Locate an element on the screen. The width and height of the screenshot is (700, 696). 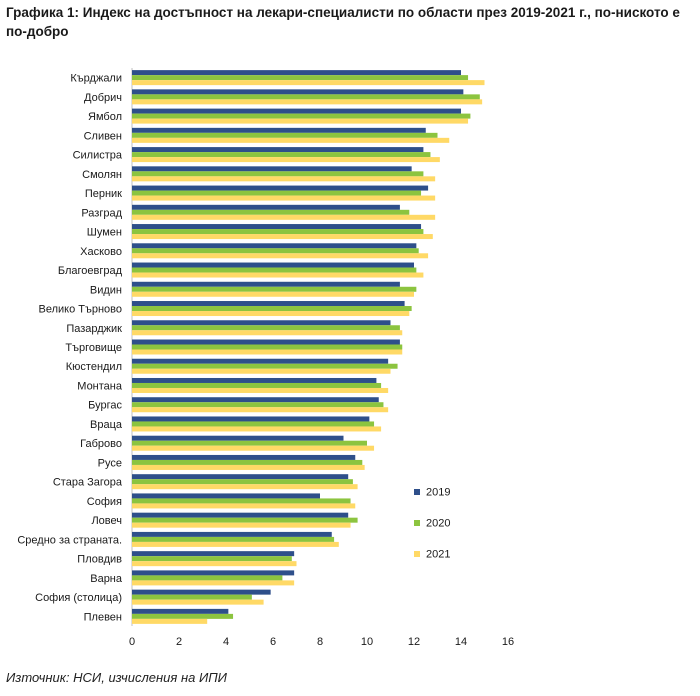
x-tick-label: 12 is located at coordinates (414, 642).